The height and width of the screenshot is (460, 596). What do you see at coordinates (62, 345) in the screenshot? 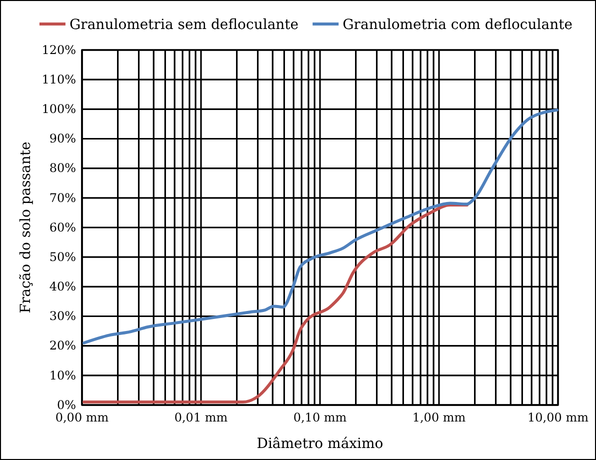
I see `y-tick-label: 20%` at bounding box center [62, 345].